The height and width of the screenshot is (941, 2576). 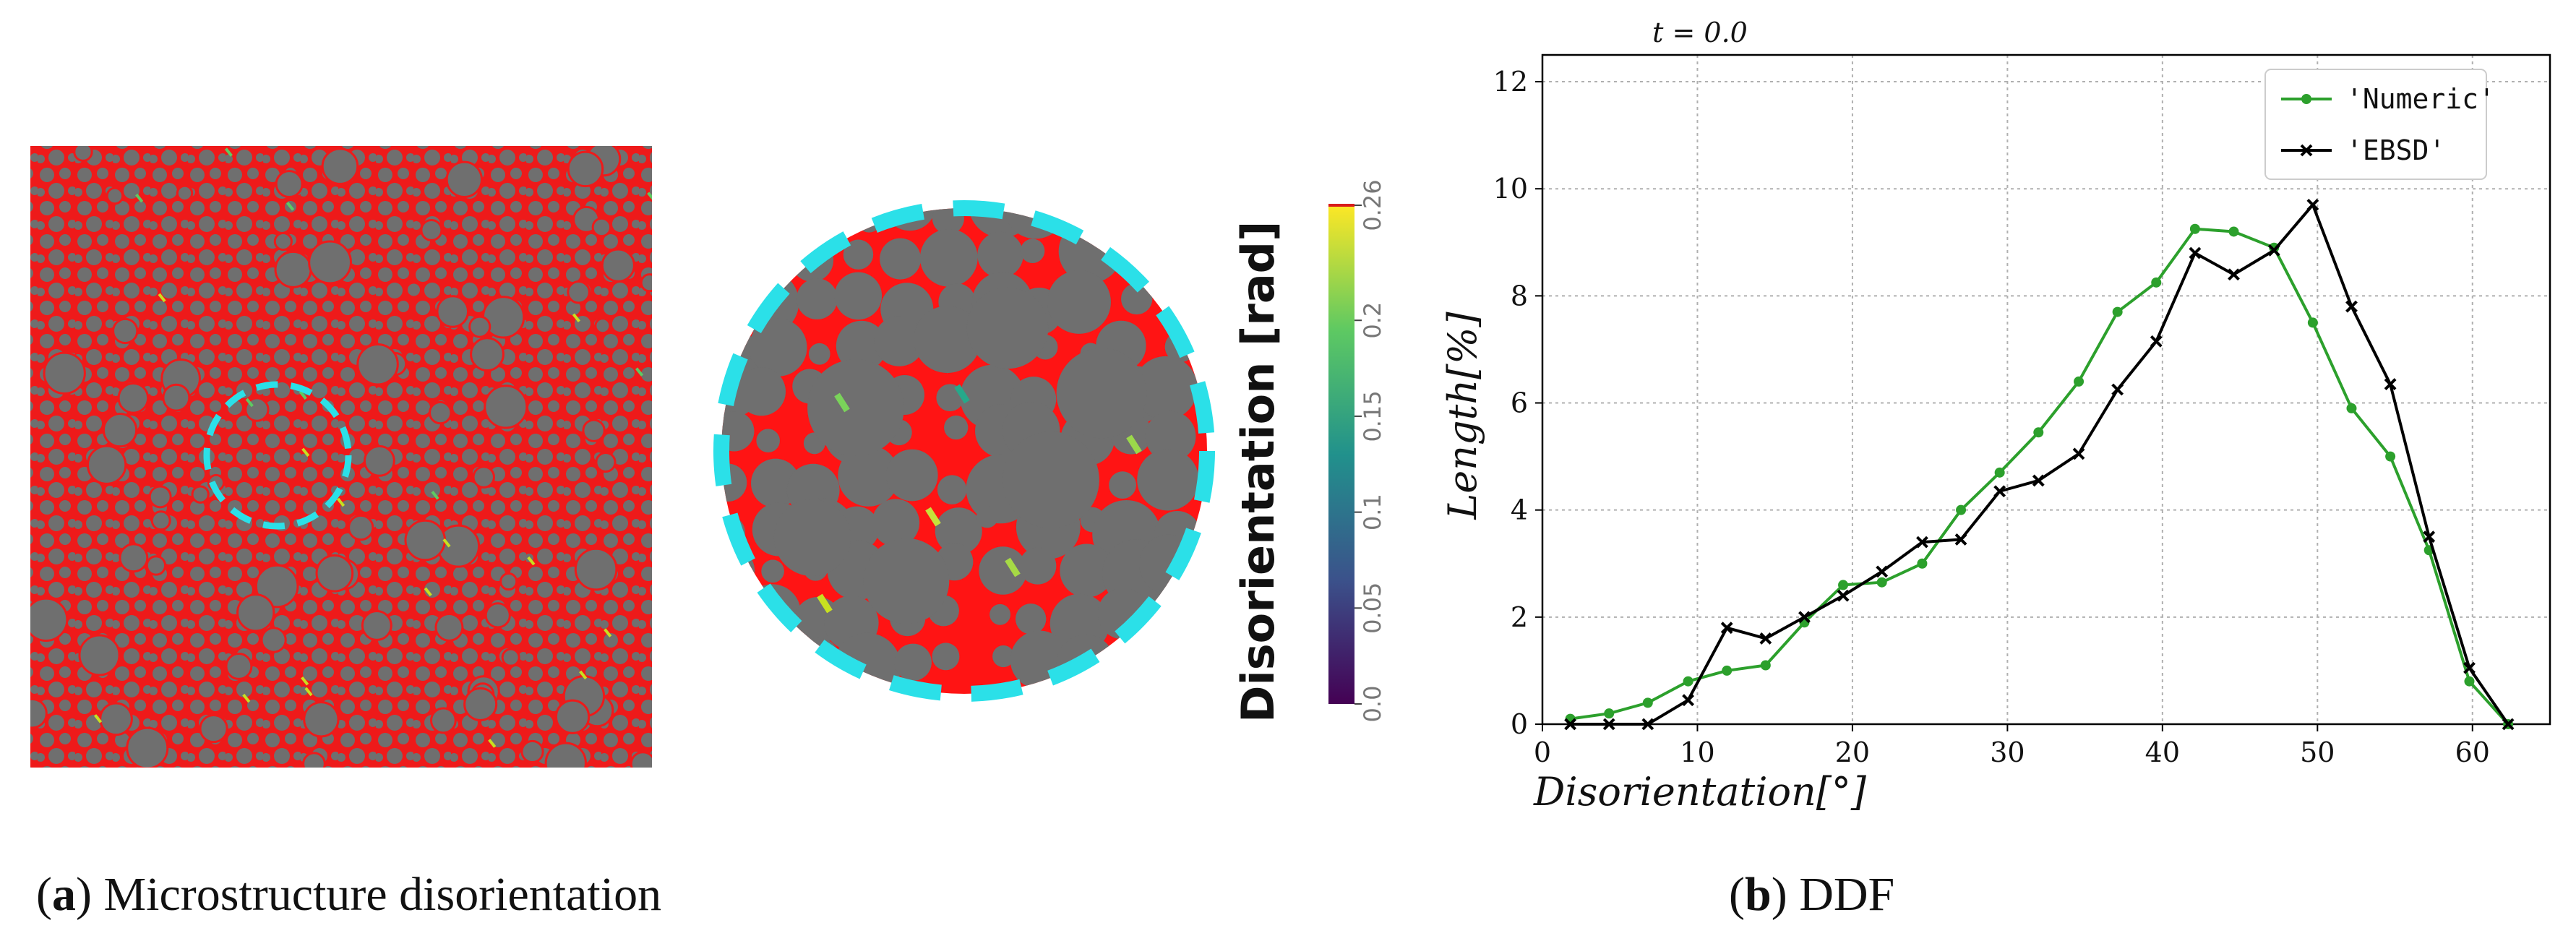 What do you see at coordinates (1519, 510) in the screenshot?
I see `y-tick-label: 4` at bounding box center [1519, 510].